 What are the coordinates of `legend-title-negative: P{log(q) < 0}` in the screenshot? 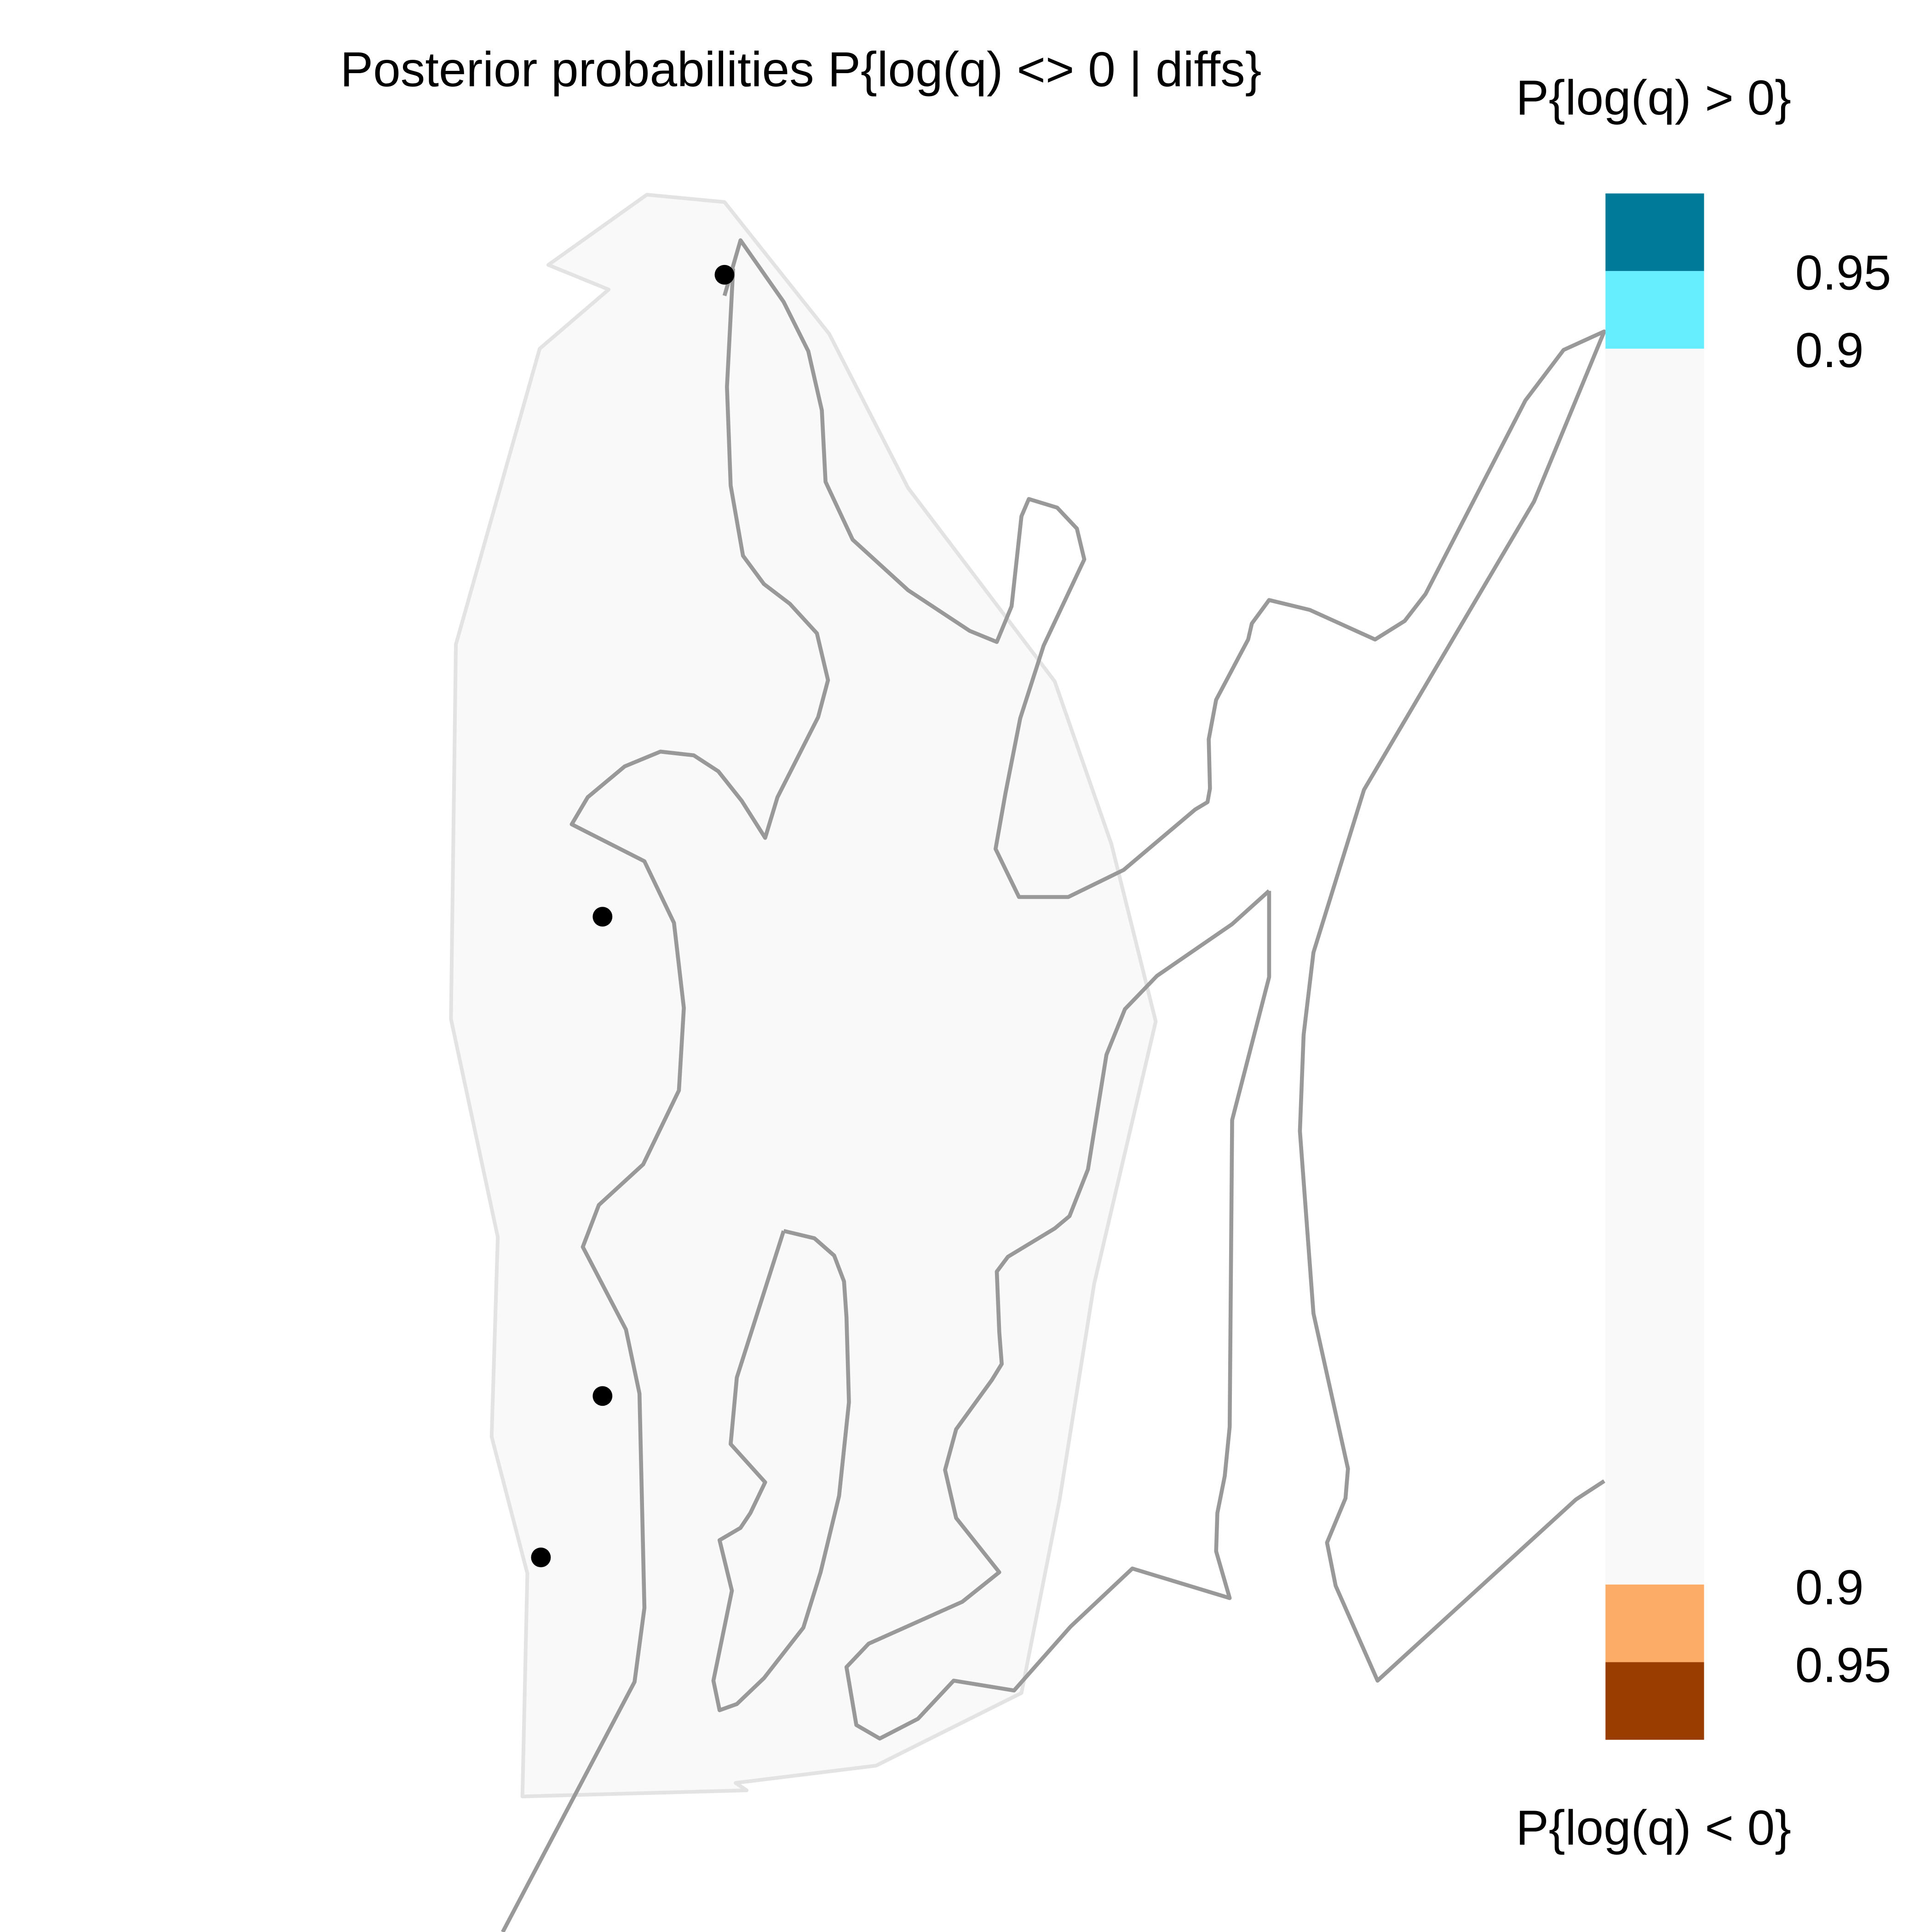 It's located at (1653, 1827).